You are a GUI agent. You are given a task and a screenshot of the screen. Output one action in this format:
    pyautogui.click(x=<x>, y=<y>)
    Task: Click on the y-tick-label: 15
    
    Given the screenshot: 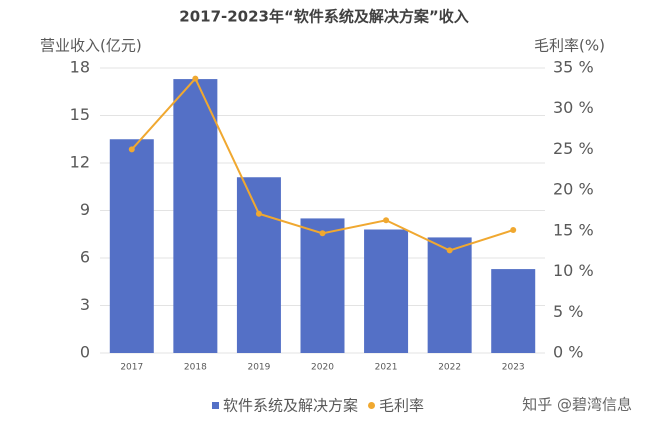 What is the action you would take?
    pyautogui.click(x=80, y=114)
    